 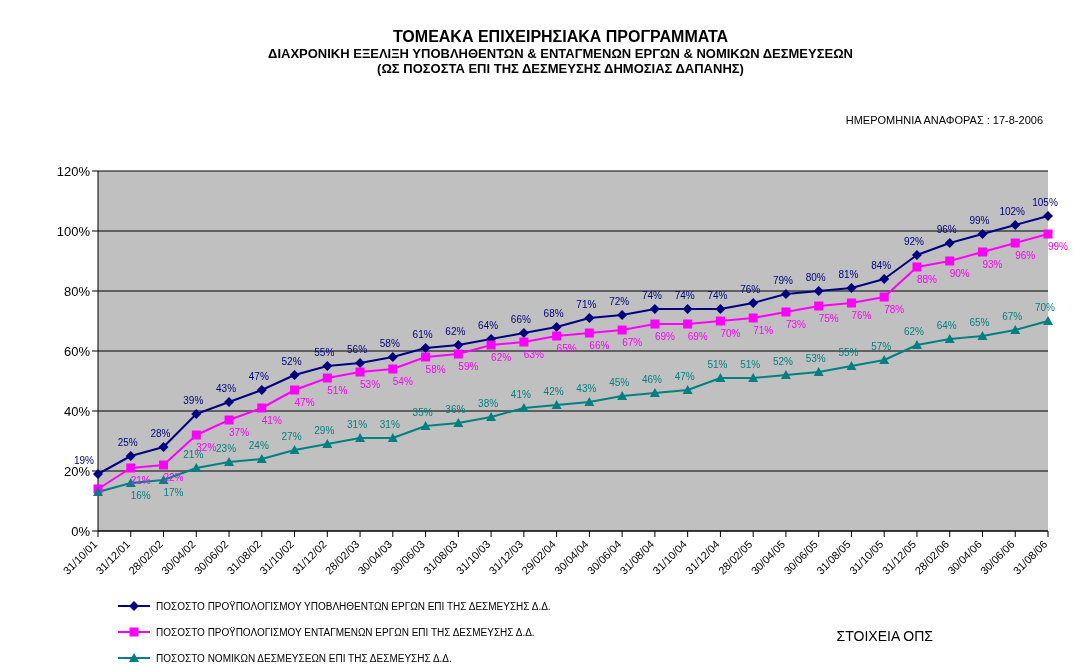 I want to click on y-tick-label: 20%, so click(x=77, y=471).